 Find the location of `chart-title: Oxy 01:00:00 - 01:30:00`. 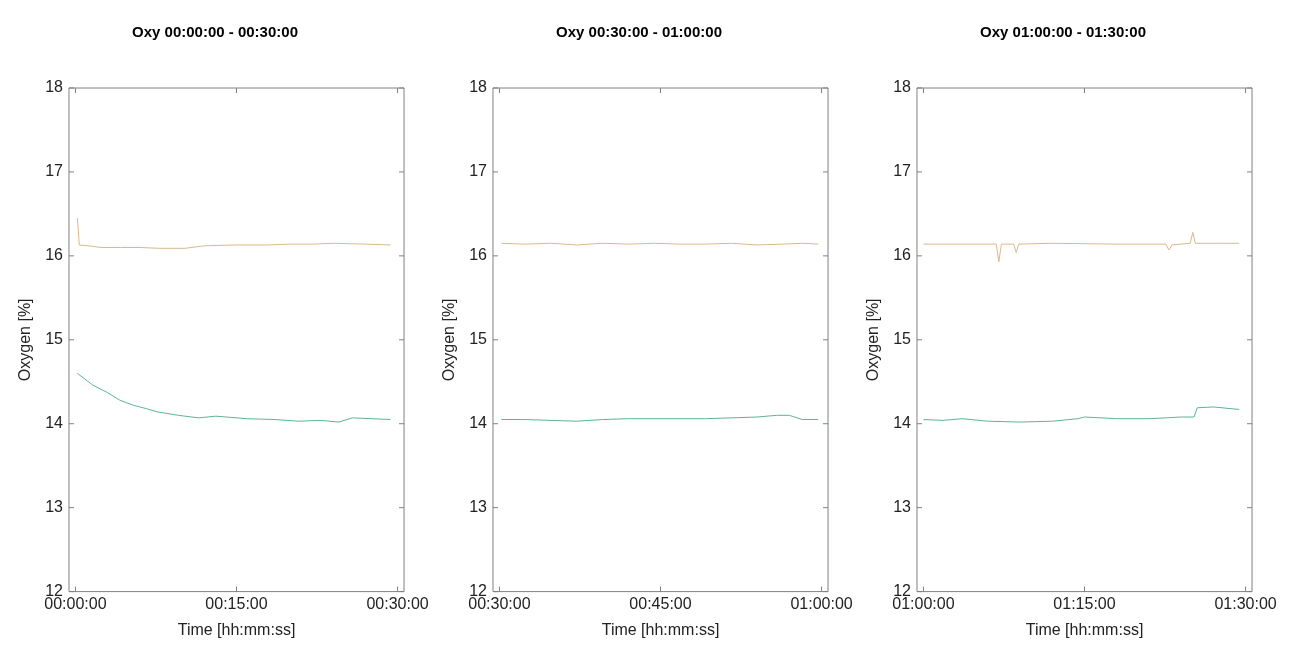

chart-title: Oxy 01:00:00 - 01:30:00 is located at coordinates (1063, 32).